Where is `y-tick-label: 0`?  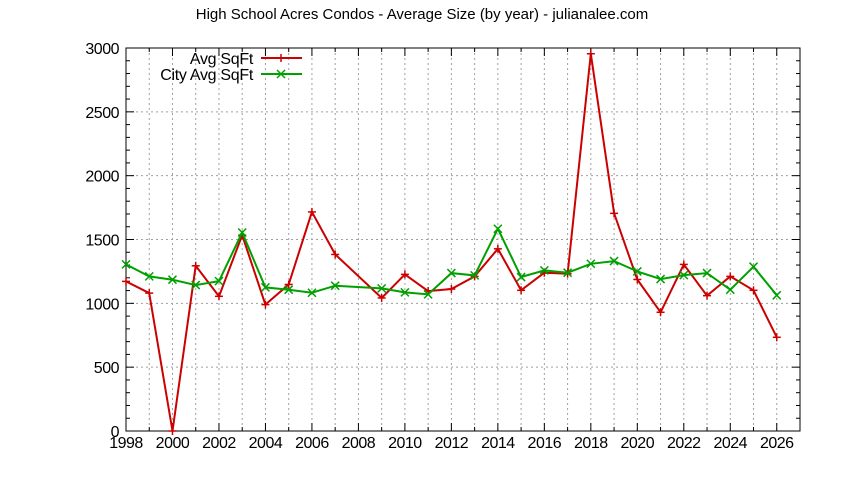
y-tick-label: 0 is located at coordinates (115, 432).